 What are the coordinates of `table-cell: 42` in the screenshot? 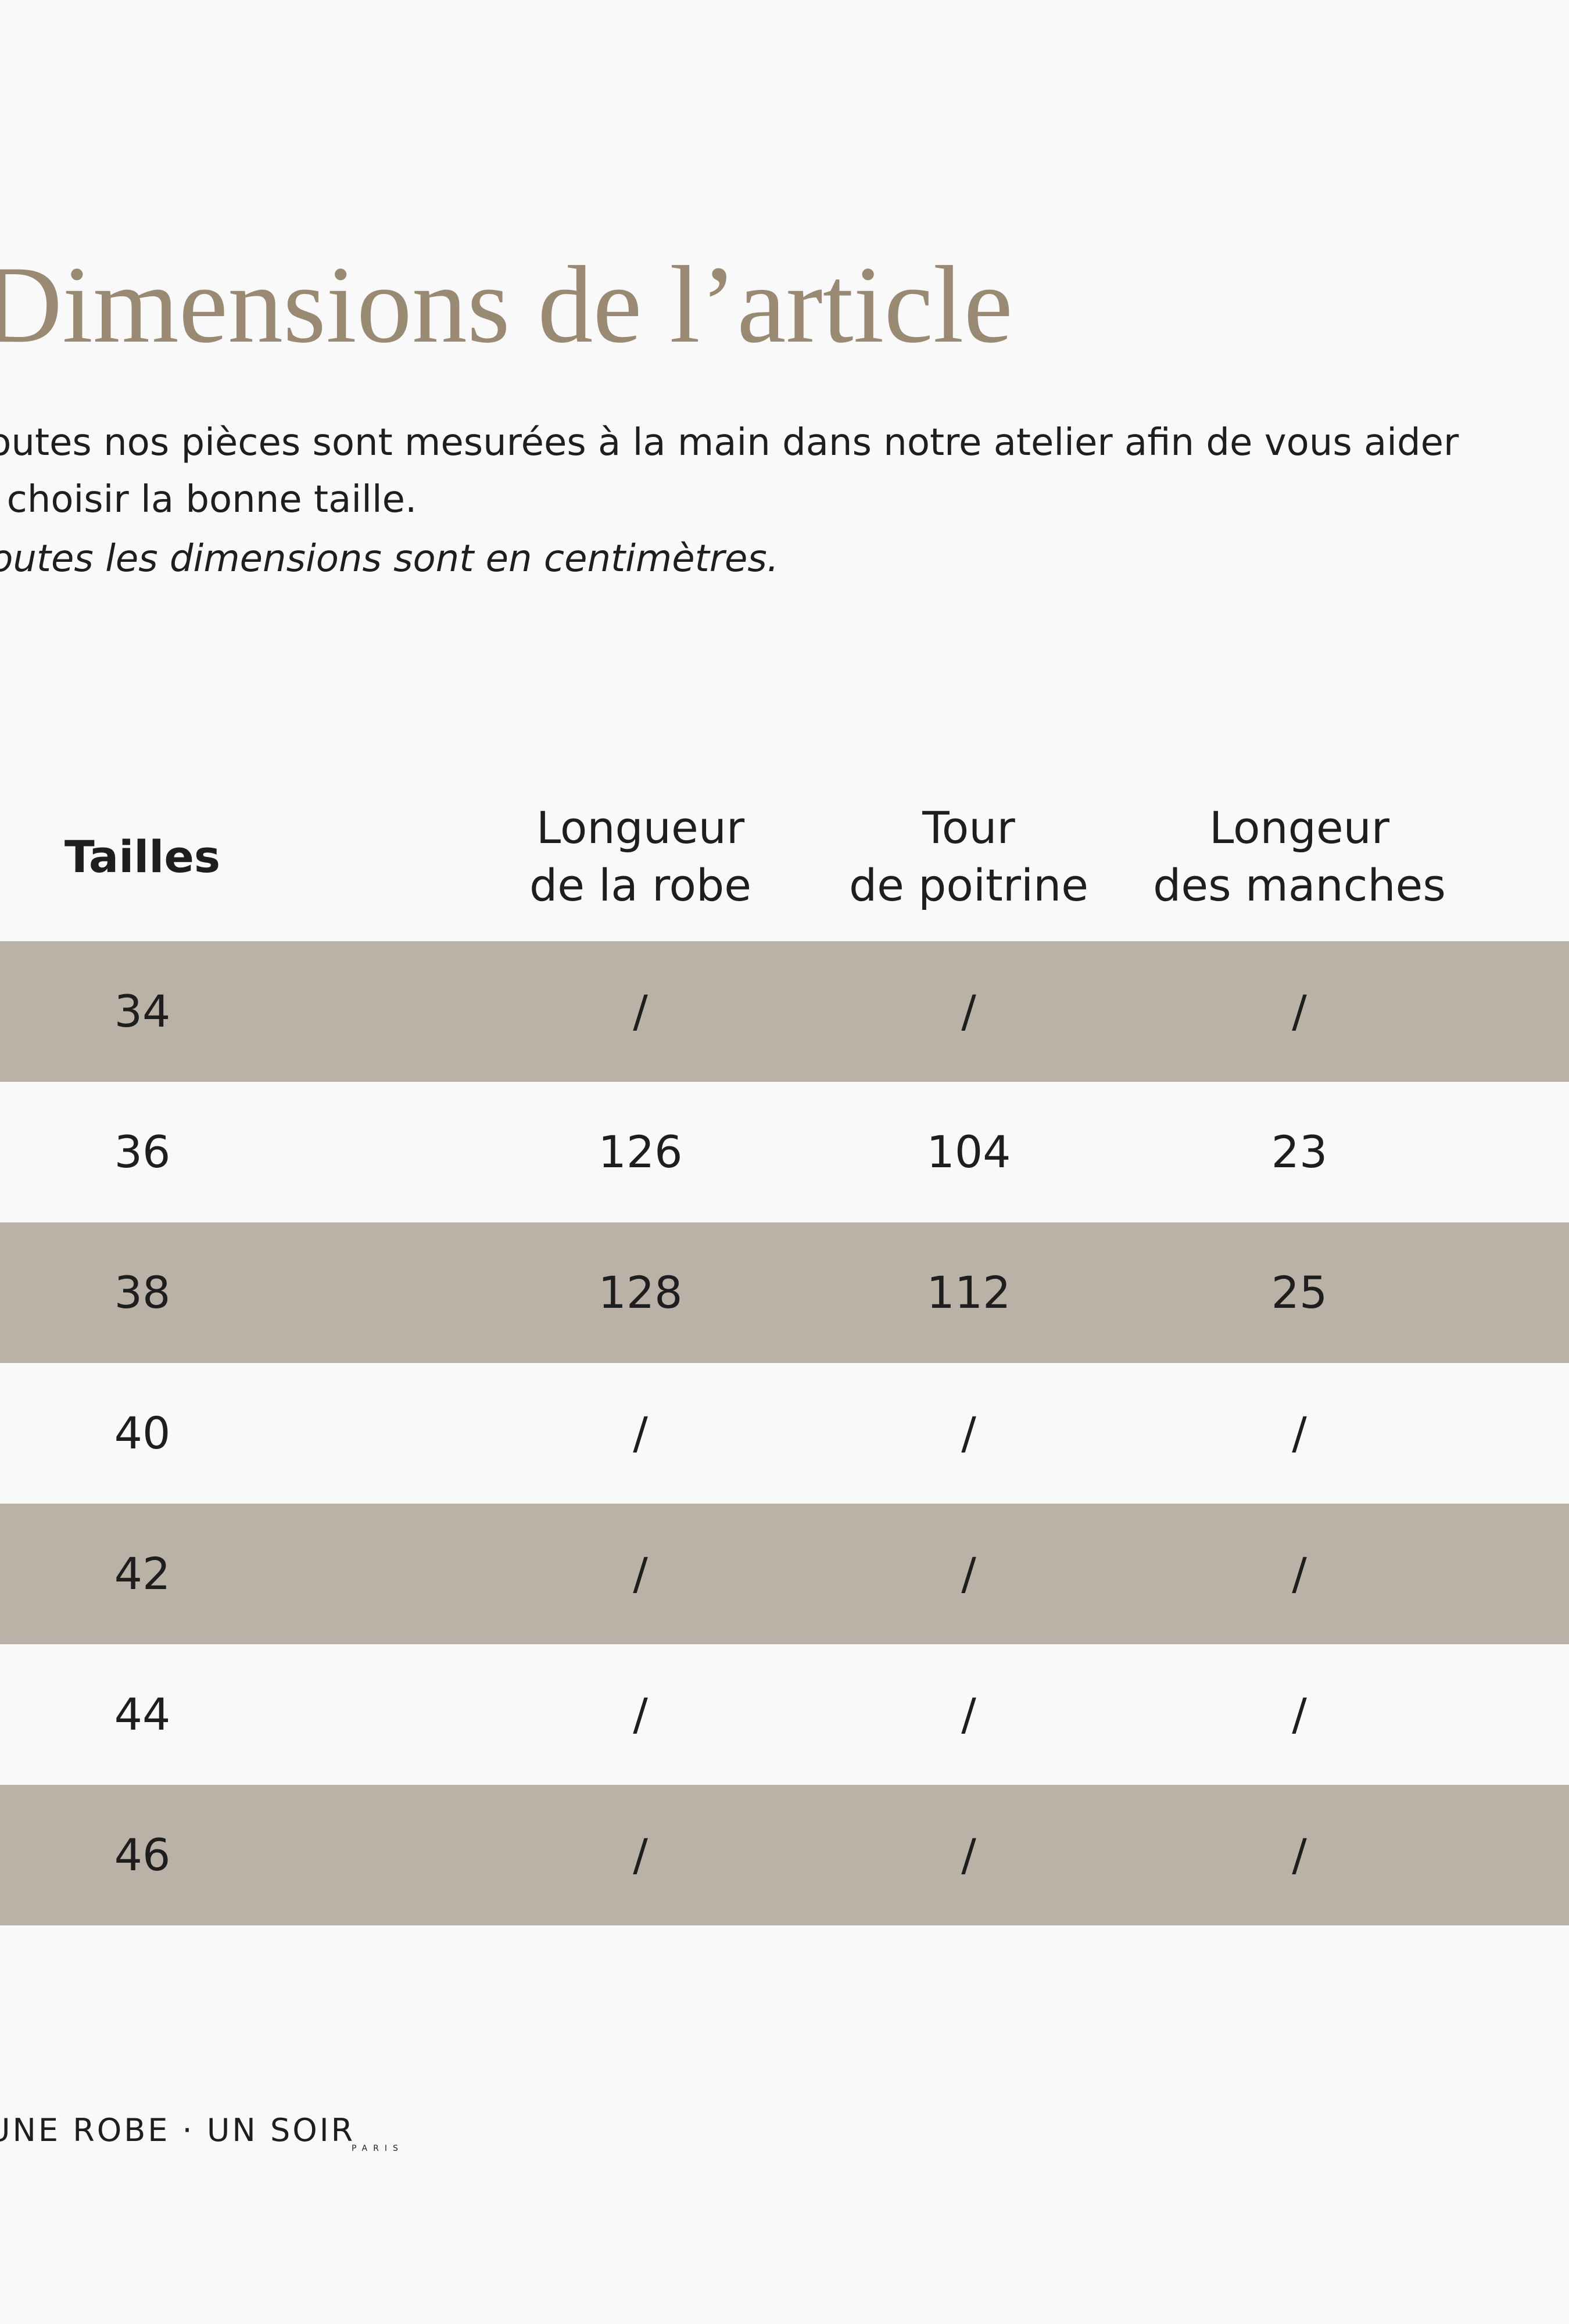 It's located at (142, 1573).